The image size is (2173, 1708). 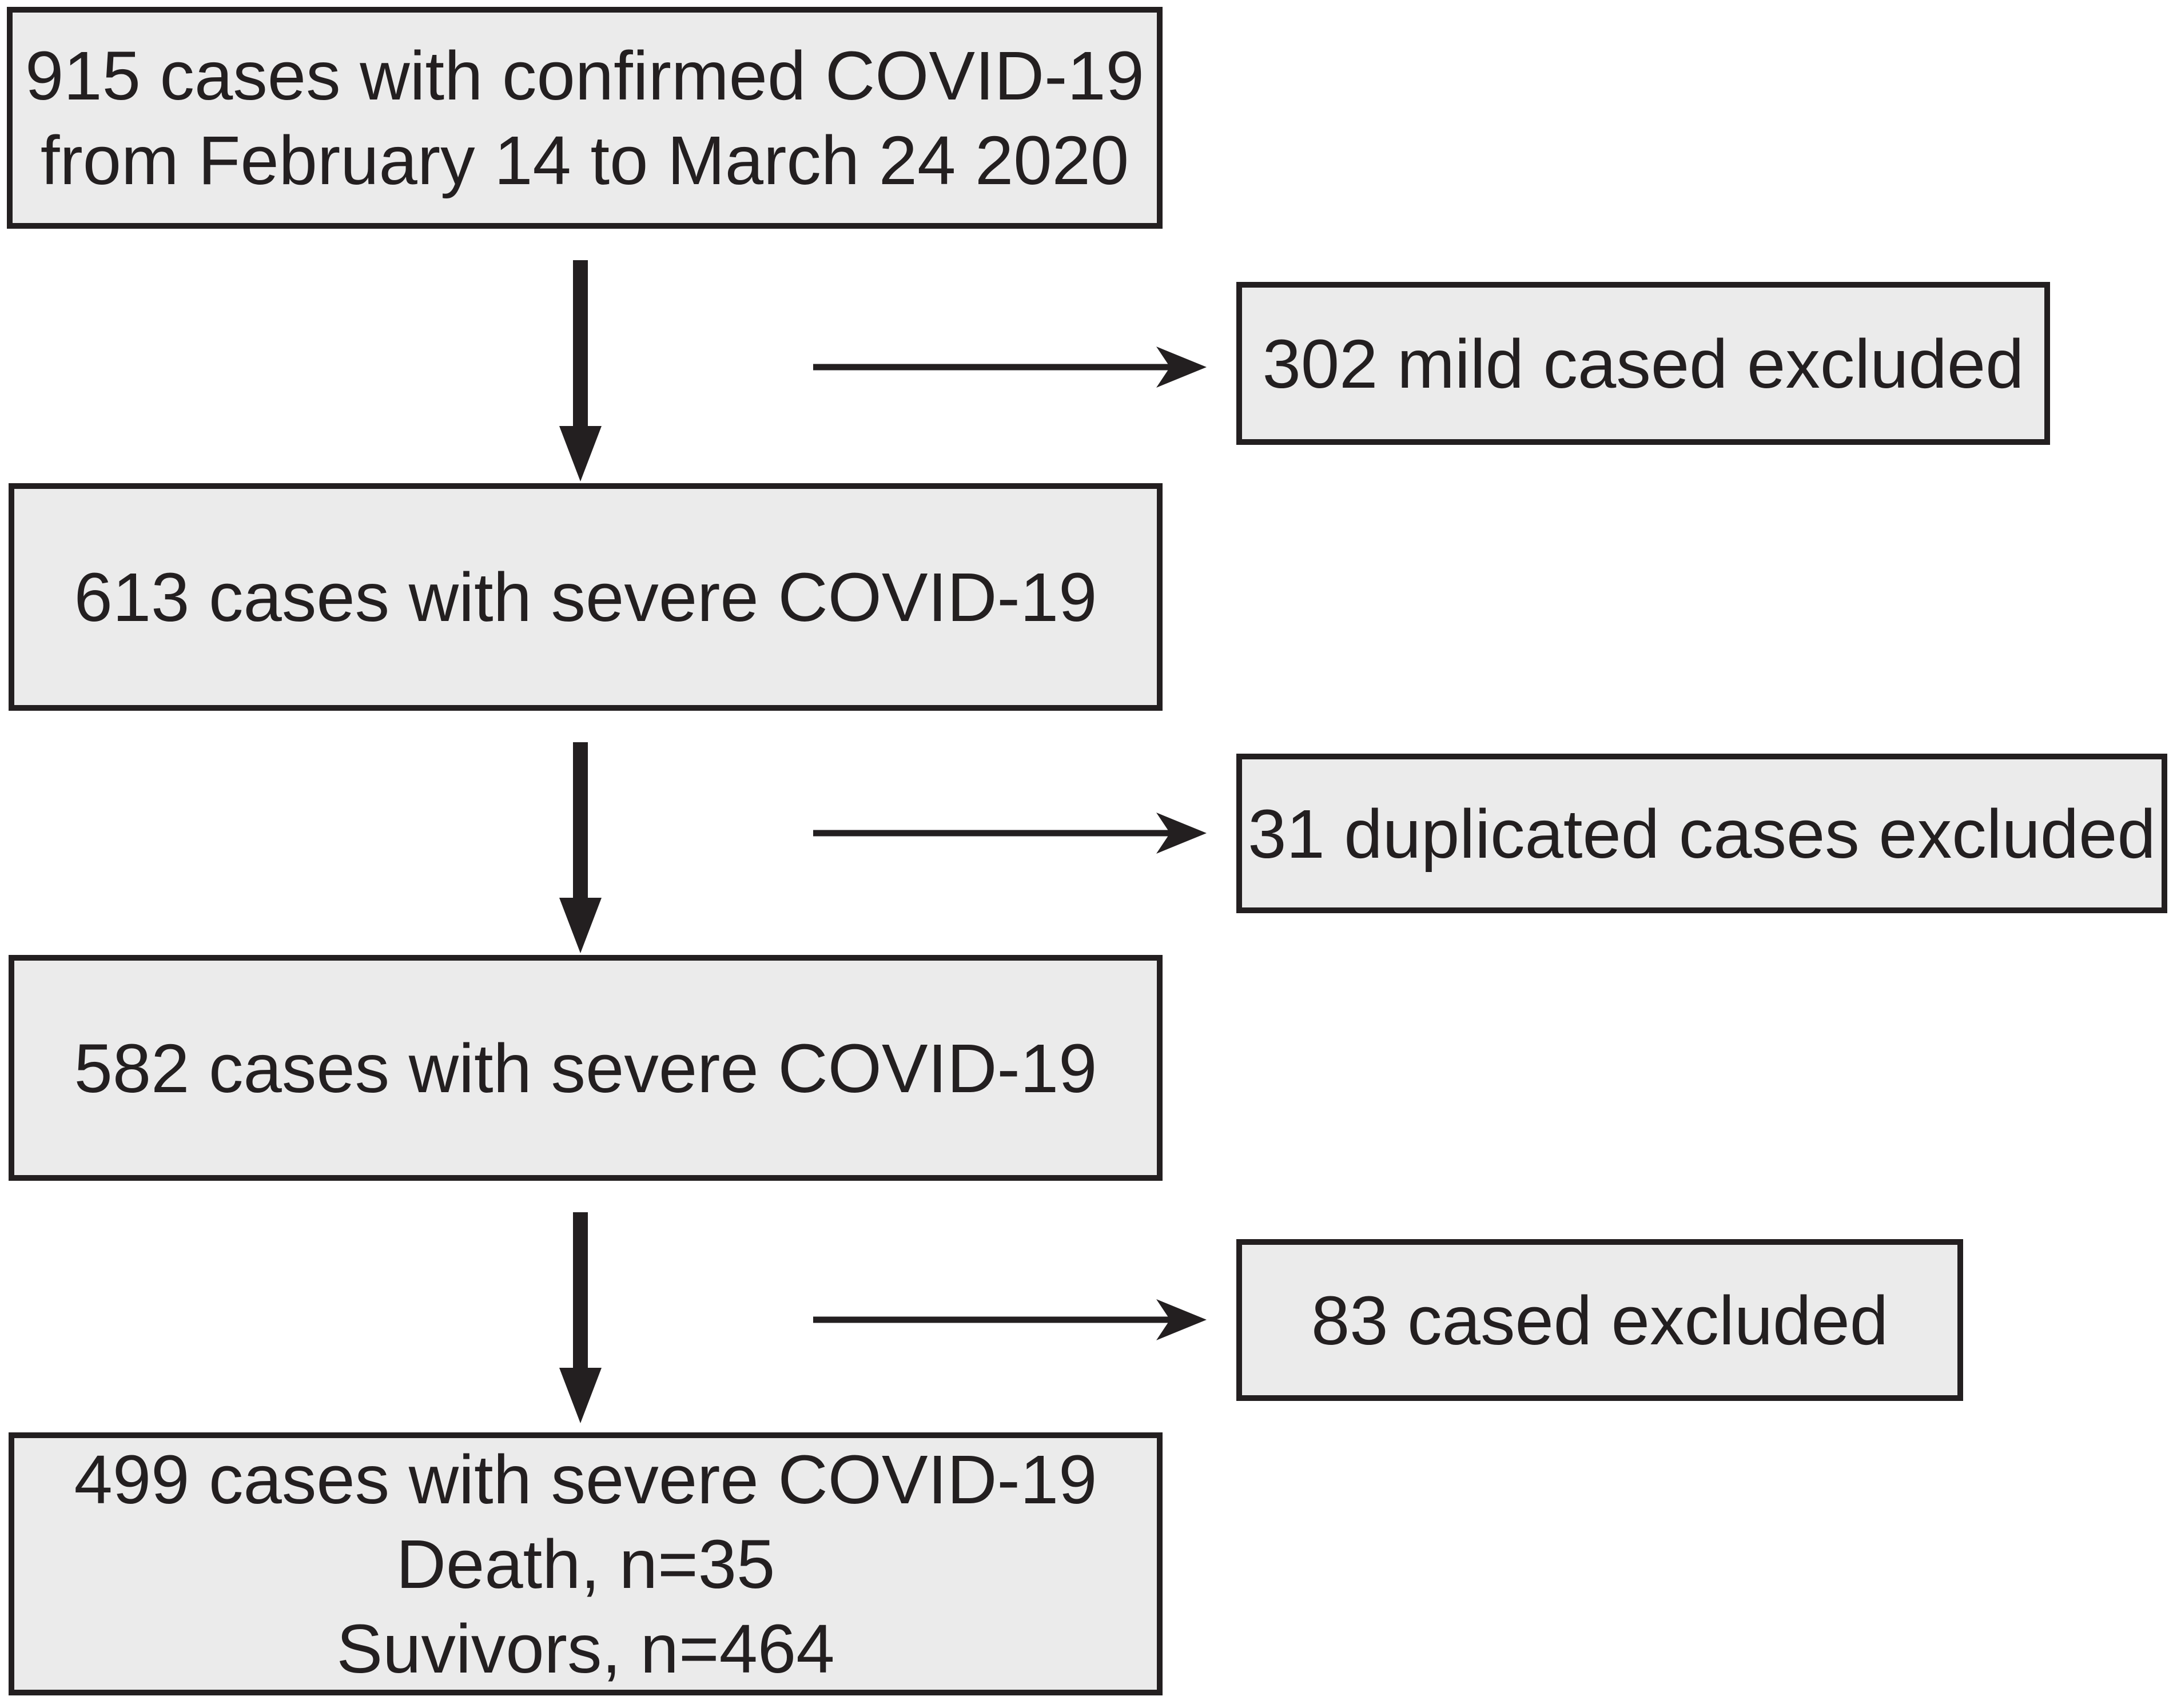 I want to click on box-severe-613: 613 cases with severe COVID-19, so click(x=586, y=597).